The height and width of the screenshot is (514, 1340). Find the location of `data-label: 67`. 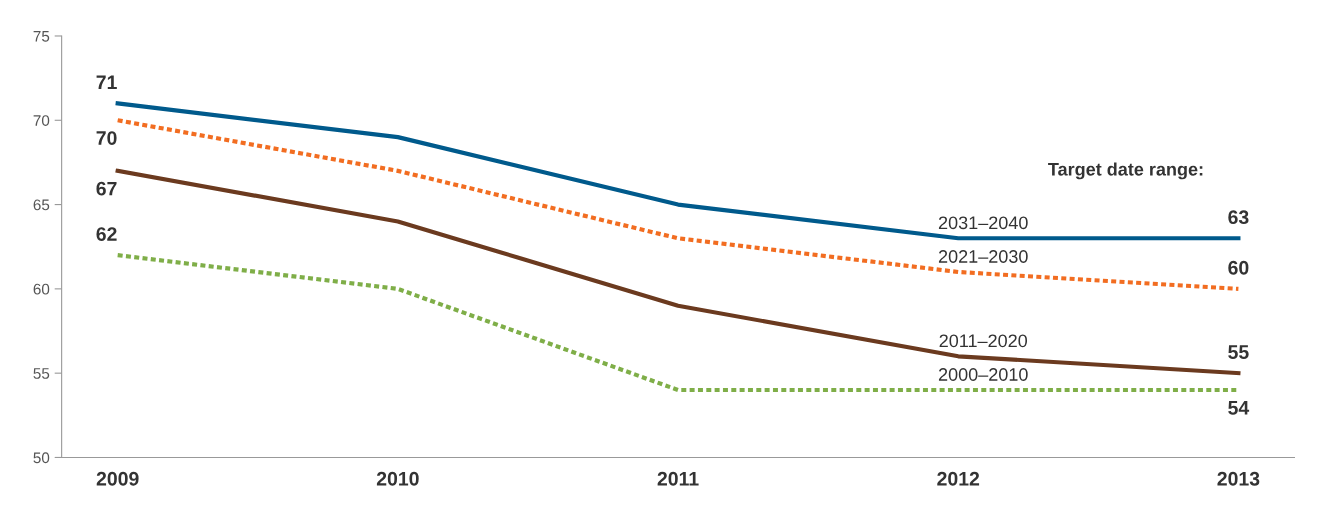

data-label: 67 is located at coordinates (106, 188).